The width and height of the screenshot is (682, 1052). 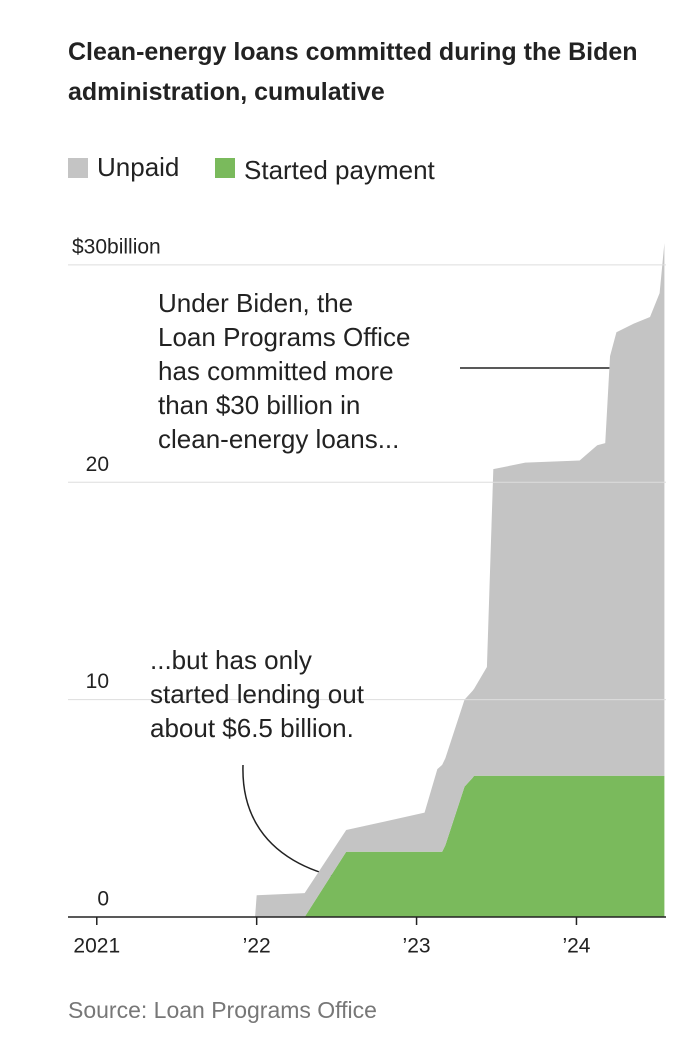 I want to click on legend-label: Unpaid, so click(x=138, y=167).